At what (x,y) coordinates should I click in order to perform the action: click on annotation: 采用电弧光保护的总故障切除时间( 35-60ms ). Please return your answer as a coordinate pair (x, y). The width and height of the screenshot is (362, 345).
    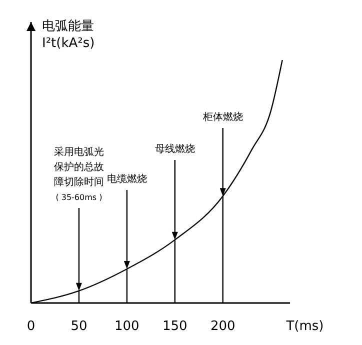
    Looking at the image, I should click on (79, 174).